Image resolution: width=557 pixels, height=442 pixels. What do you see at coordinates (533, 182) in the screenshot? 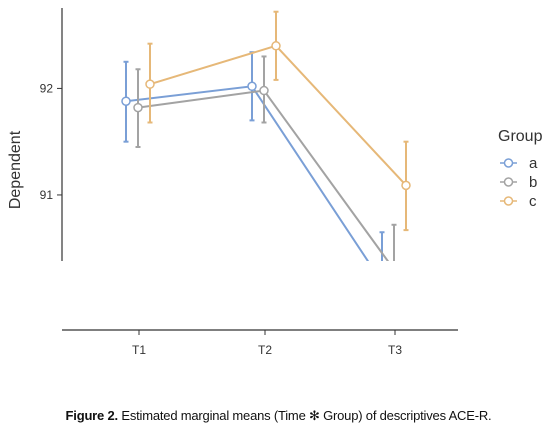
I see `legend-label: b` at bounding box center [533, 182].